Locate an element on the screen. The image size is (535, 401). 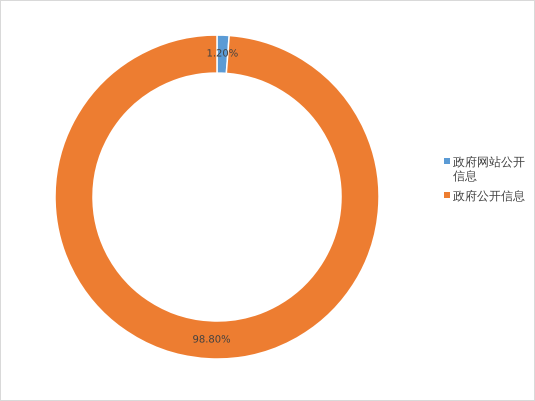
data-label: 98.80% is located at coordinates (211, 340).